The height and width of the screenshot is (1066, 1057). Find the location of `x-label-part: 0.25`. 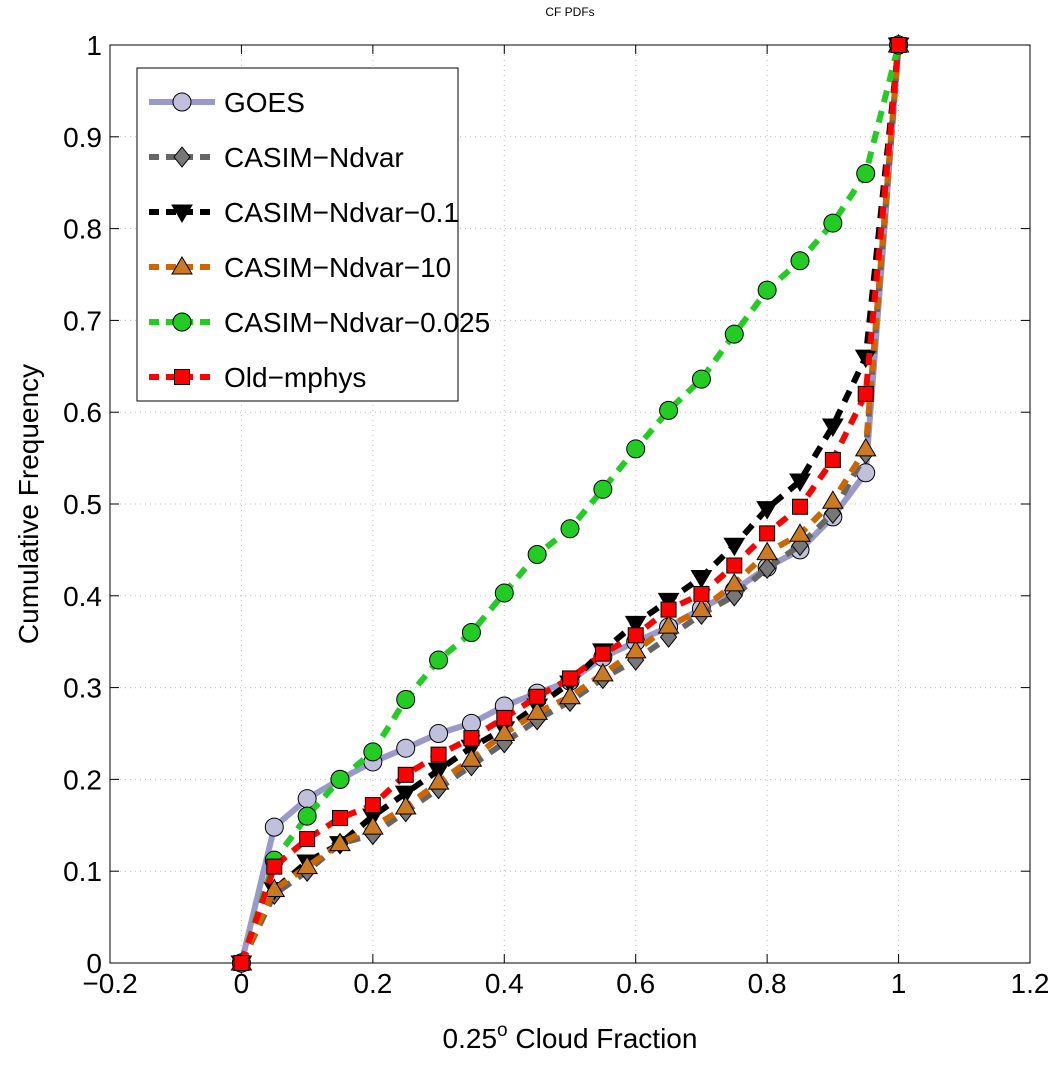

x-label-part: 0.25 is located at coordinates (470, 1038).